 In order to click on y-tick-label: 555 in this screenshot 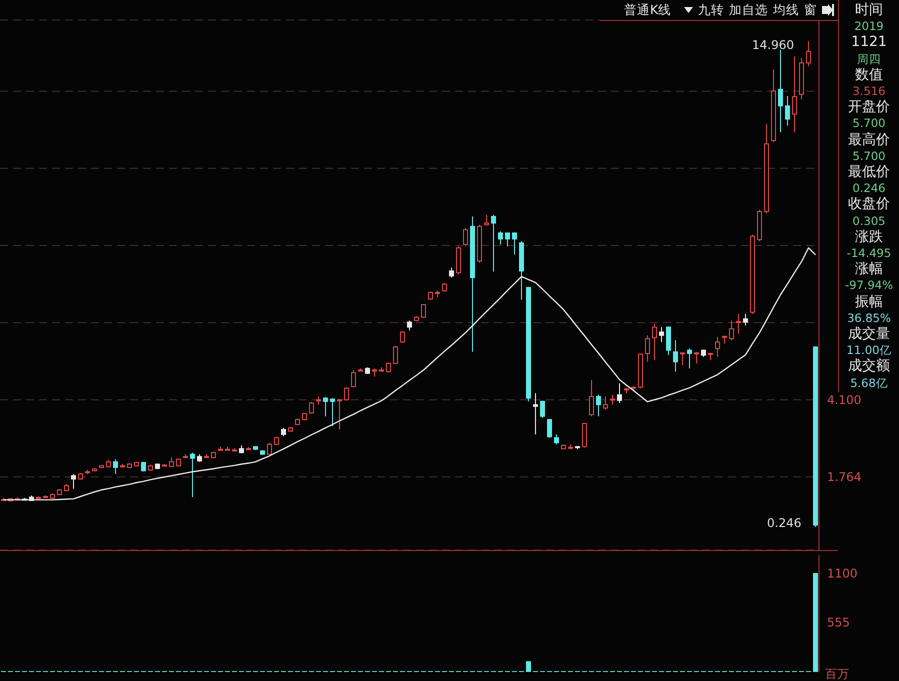, I will do `click(838, 622)`.